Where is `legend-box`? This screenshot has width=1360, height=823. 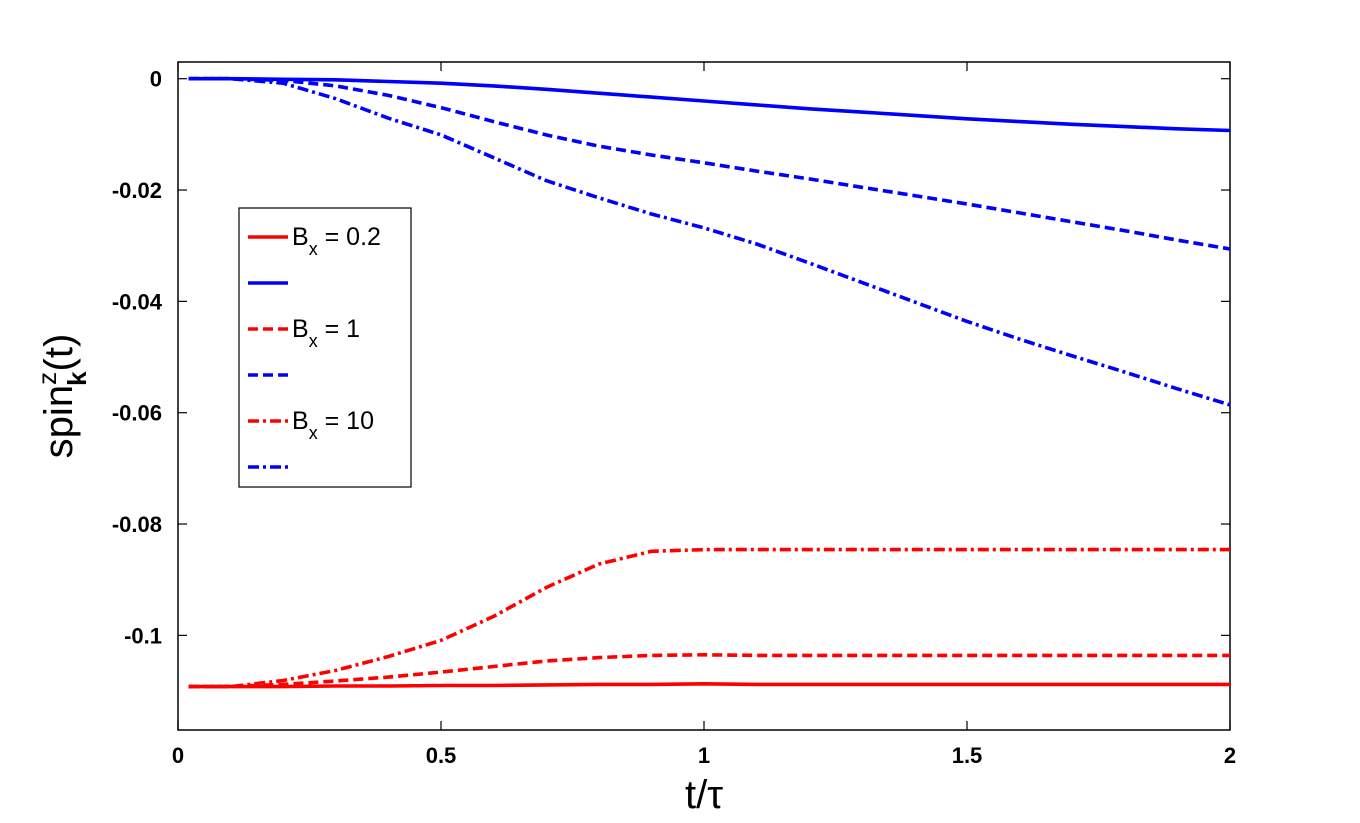 legend-box is located at coordinates (325, 347).